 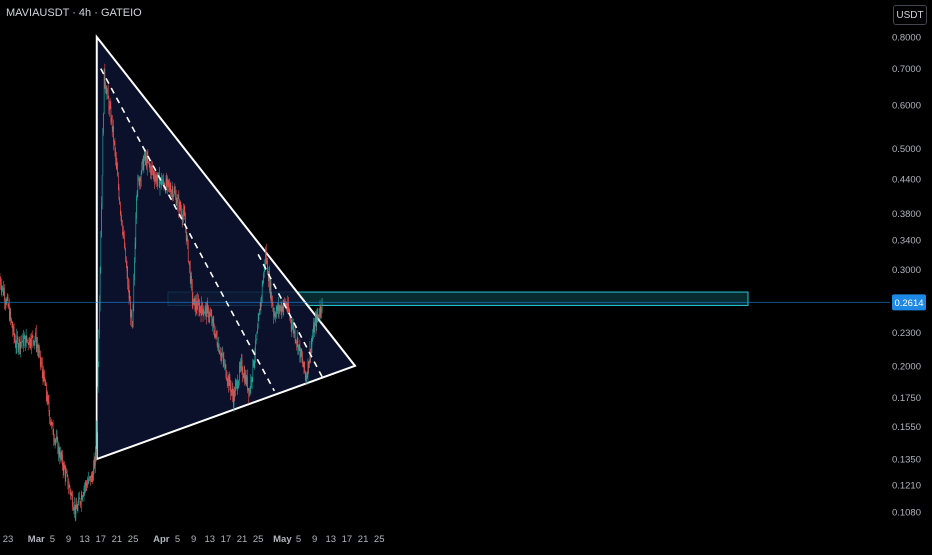 What do you see at coordinates (906, 486) in the screenshot?
I see `price-axis-label: 0.1210` at bounding box center [906, 486].